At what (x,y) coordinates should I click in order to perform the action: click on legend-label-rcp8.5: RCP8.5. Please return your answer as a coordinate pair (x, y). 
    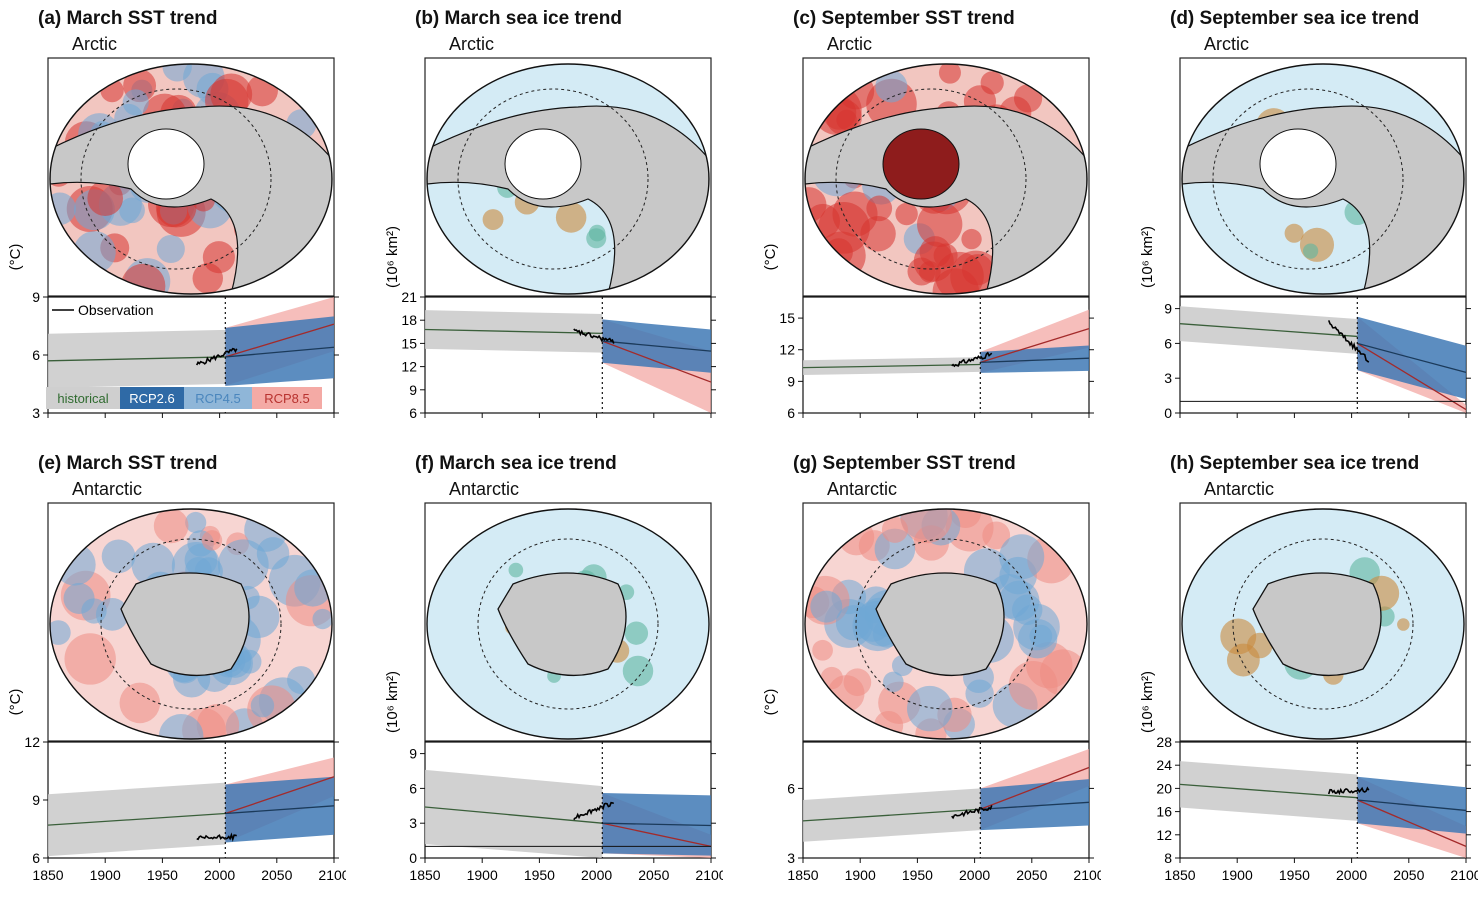
    Looking at the image, I should click on (287, 398).